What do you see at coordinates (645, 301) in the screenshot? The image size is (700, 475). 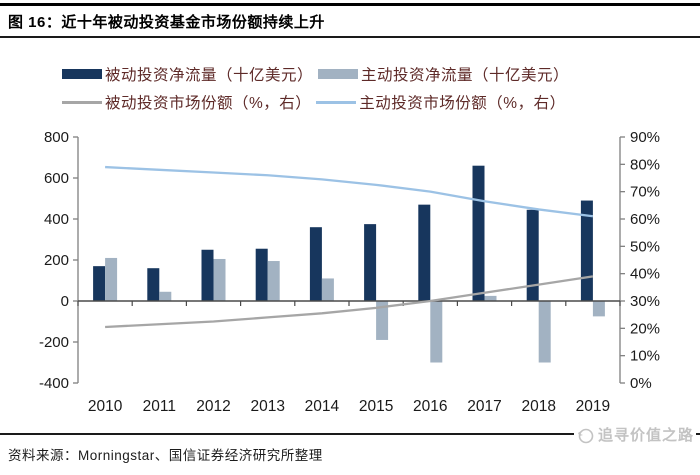 I see `svg-text: 30%` at bounding box center [645, 301].